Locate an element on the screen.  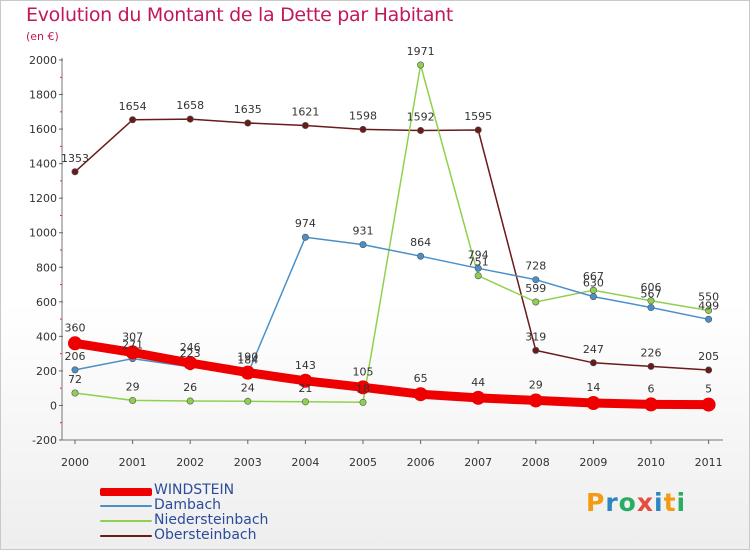
data-label-obersteinbach: 1598 is located at coordinates (363, 115).